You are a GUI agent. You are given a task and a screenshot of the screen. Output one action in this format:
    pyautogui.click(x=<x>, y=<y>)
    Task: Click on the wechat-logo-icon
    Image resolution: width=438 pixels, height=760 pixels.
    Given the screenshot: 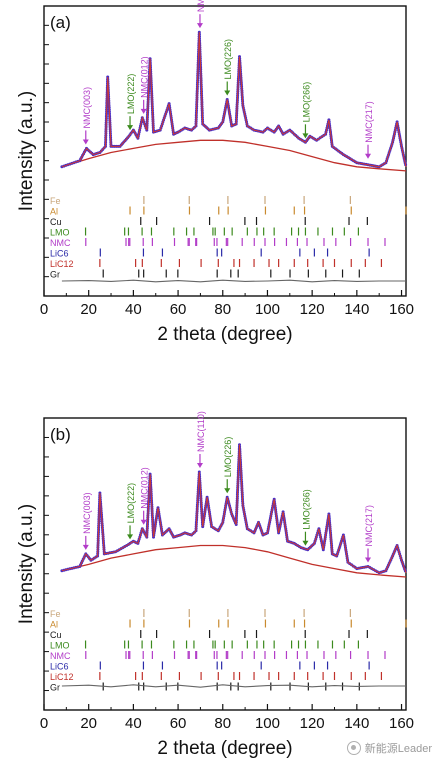 What is the action you would take?
    pyautogui.click(x=353, y=748)
    